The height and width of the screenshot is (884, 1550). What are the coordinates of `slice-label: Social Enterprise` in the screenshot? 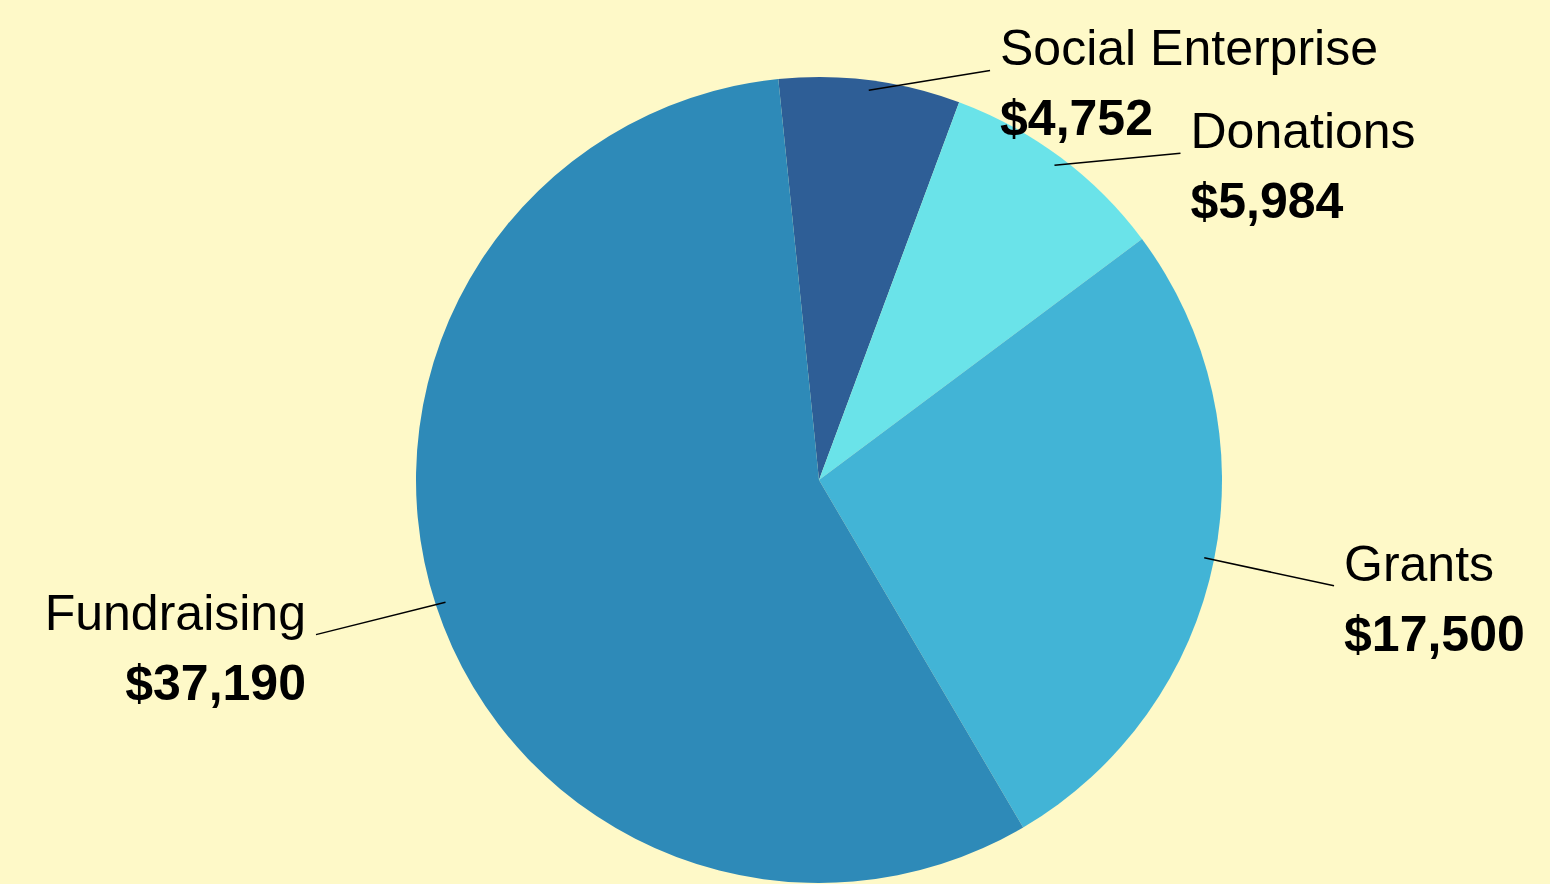 It's located at (1189, 48).